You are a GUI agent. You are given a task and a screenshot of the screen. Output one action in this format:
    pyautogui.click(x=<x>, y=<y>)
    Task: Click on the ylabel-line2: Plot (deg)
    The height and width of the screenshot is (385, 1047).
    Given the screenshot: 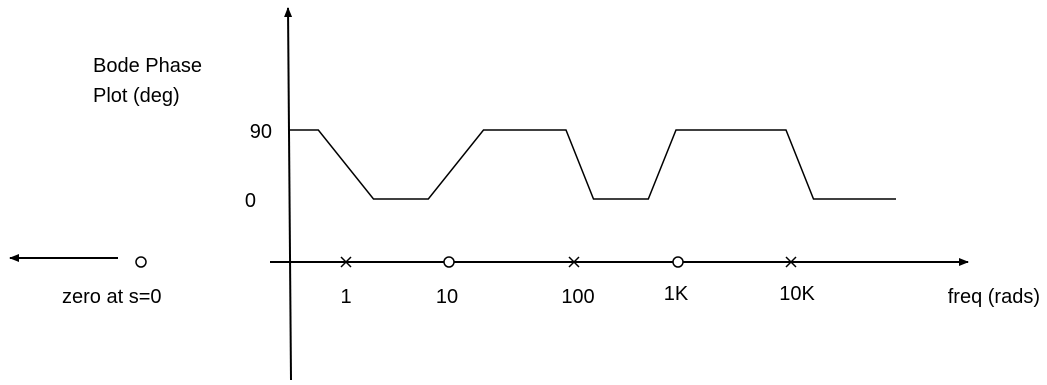 What is the action you would take?
    pyautogui.click(x=136, y=96)
    